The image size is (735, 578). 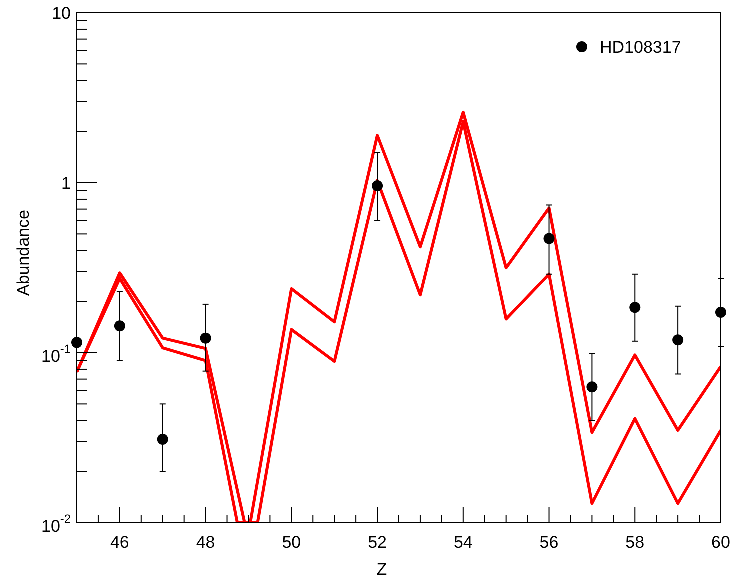 What do you see at coordinates (635, 542) in the screenshot?
I see `x-tick-label: 58` at bounding box center [635, 542].